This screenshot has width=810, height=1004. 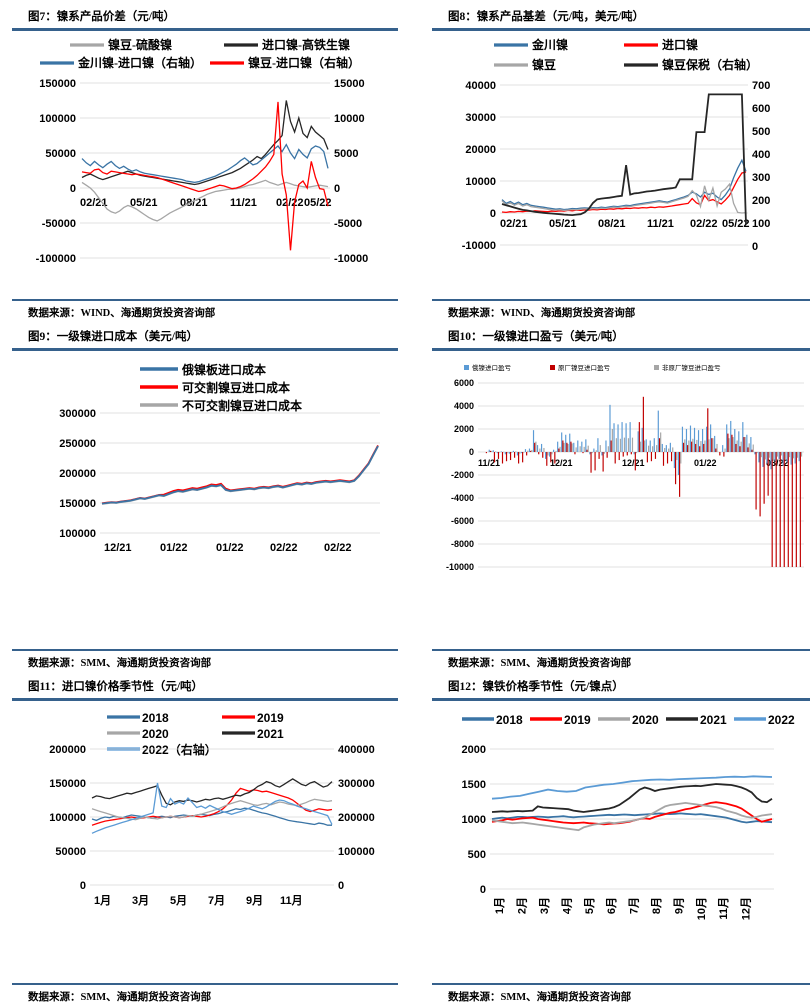 I want to click on xaxis-tick-label: 2月, so click(x=522, y=905).